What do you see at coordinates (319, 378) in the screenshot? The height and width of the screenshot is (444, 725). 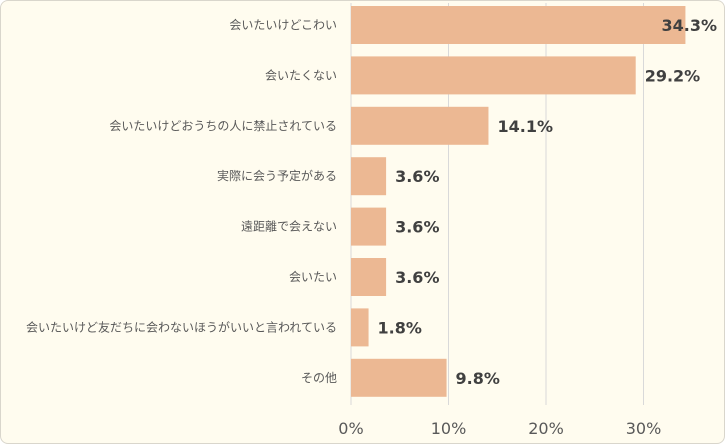 I see `category-label: その他` at bounding box center [319, 378].